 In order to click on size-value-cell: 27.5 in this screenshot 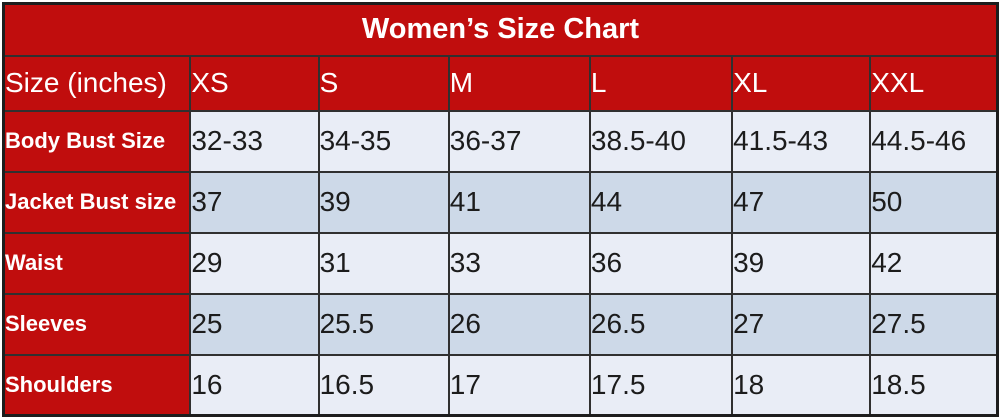, I will do `click(934, 324)`.